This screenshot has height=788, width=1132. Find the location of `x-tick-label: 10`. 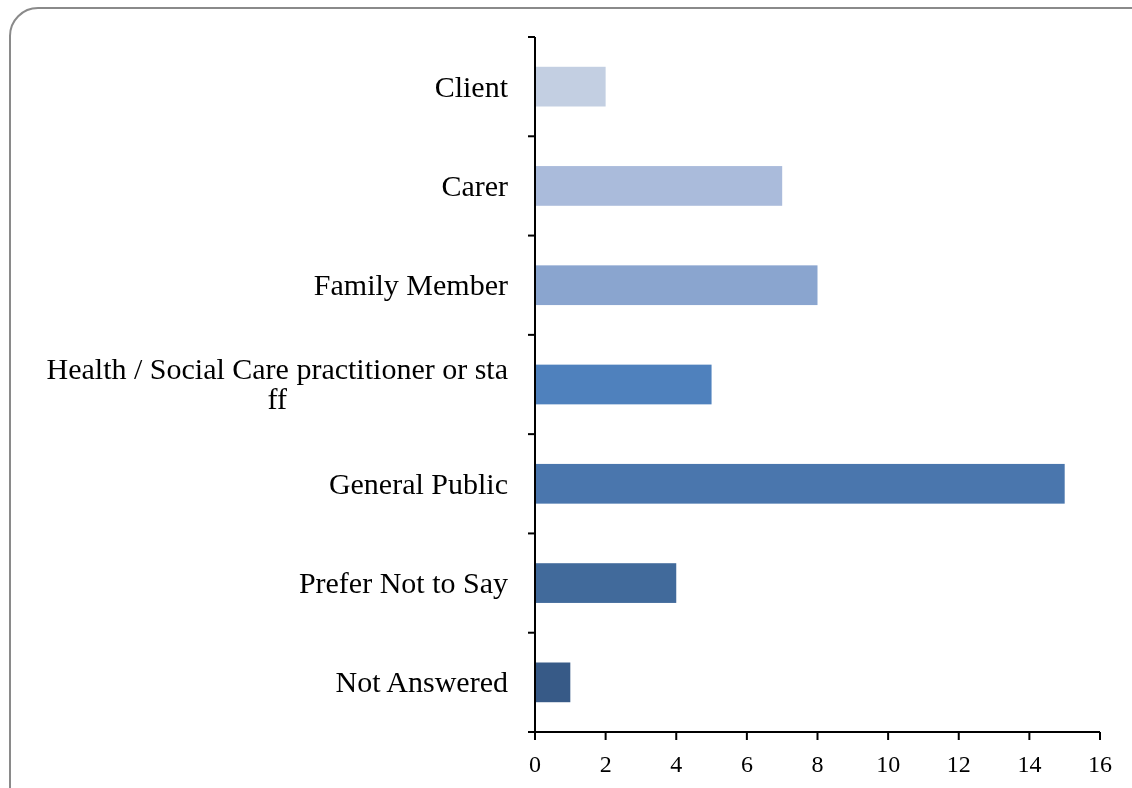

x-tick-label: 10 is located at coordinates (888, 764).